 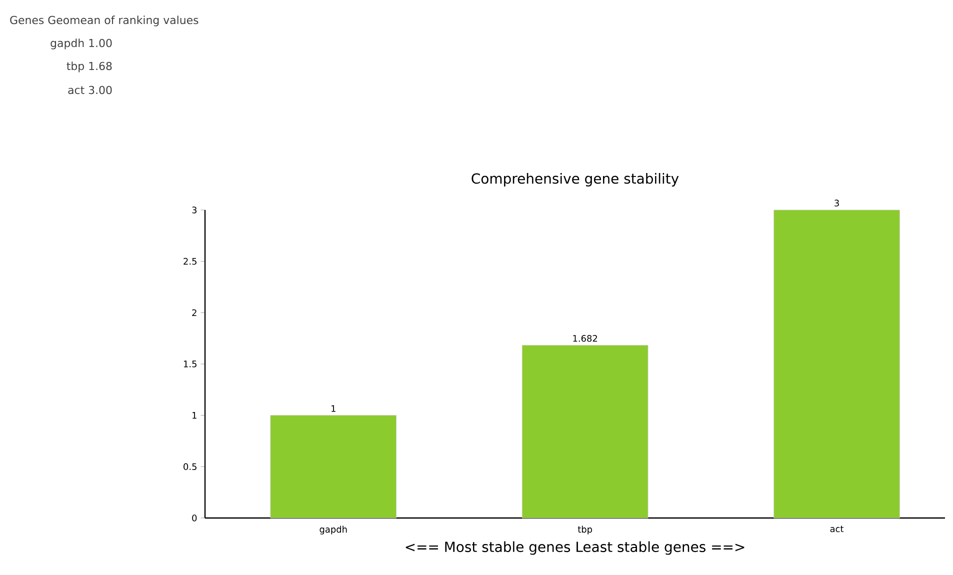 What do you see at coordinates (333, 530) in the screenshot?
I see `x-tick-label: gapdh` at bounding box center [333, 530].